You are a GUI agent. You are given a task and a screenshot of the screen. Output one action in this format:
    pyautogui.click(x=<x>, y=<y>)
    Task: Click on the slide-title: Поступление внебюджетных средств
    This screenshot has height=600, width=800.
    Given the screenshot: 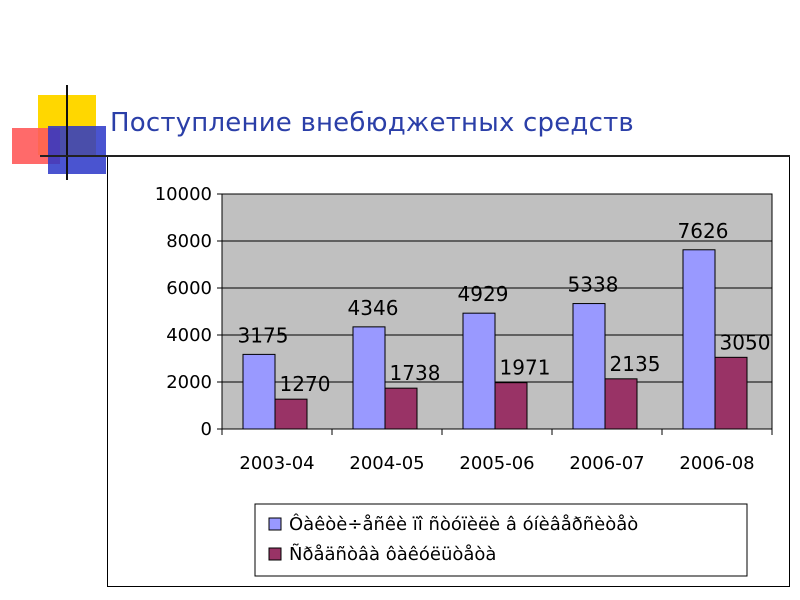 What is the action you would take?
    pyautogui.click(x=372, y=123)
    